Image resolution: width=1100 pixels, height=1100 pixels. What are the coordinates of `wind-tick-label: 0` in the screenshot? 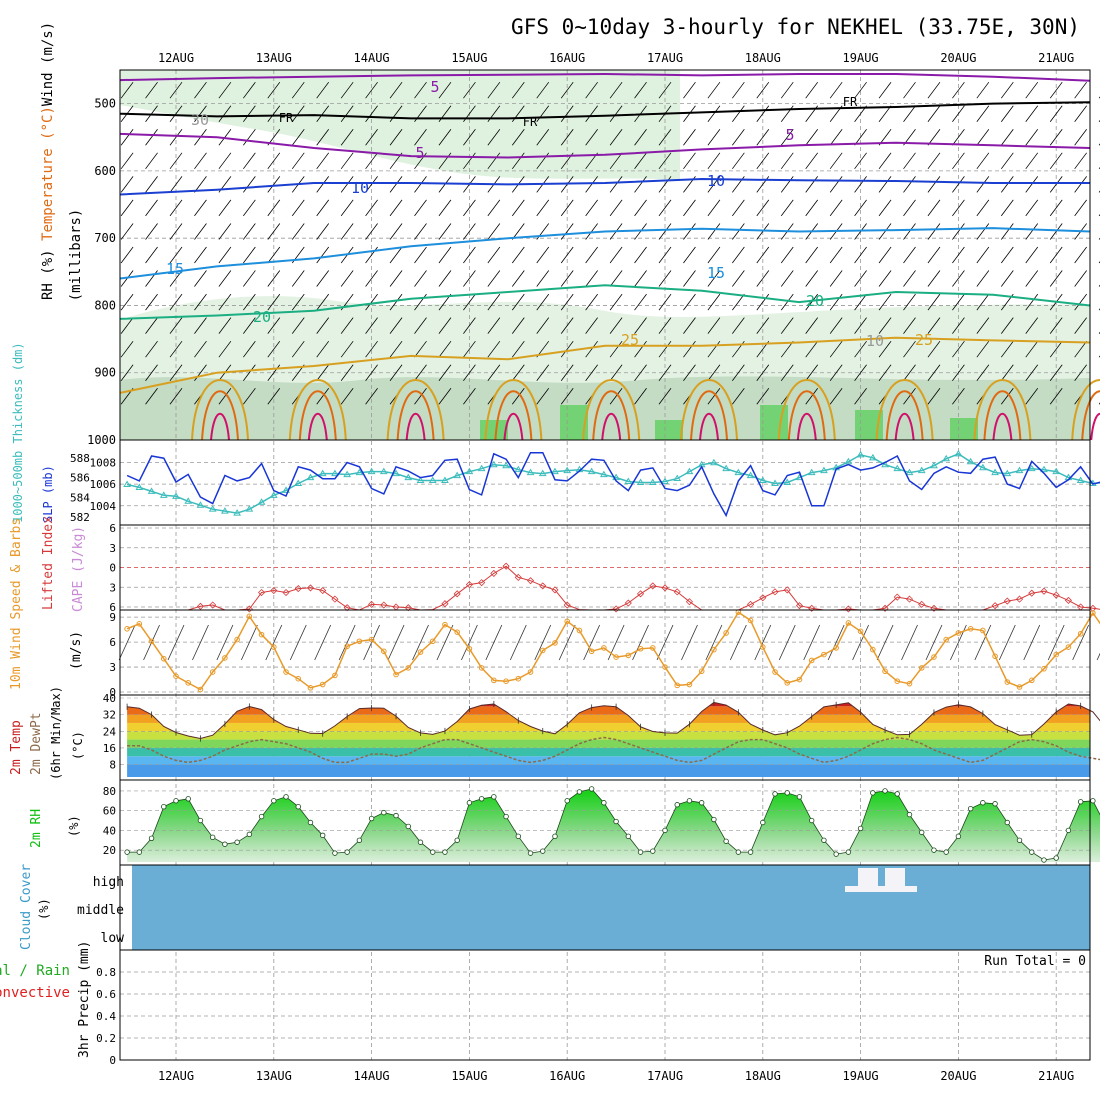 It's located at (112, 692).